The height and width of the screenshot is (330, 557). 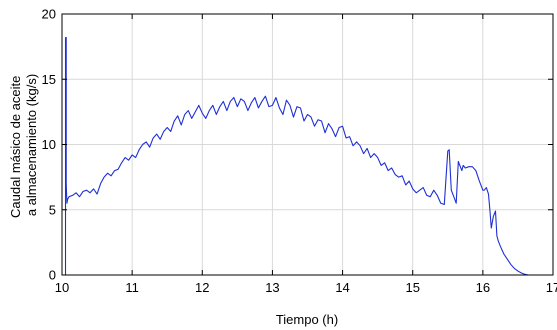 What do you see at coordinates (15, 147) in the screenshot?
I see `y-axis-label-line-1: Caudal másico de aceite` at bounding box center [15, 147].